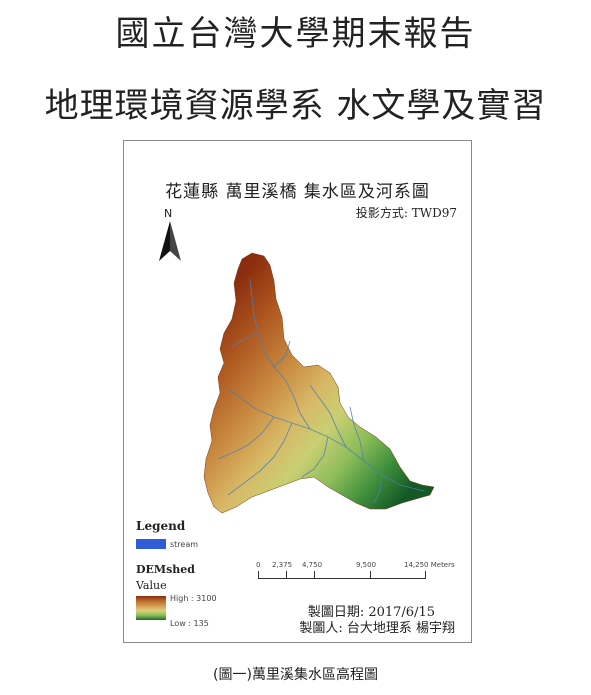 This screenshot has height=695, width=591. I want to click on high-value-label: High : 3100, so click(193, 598).